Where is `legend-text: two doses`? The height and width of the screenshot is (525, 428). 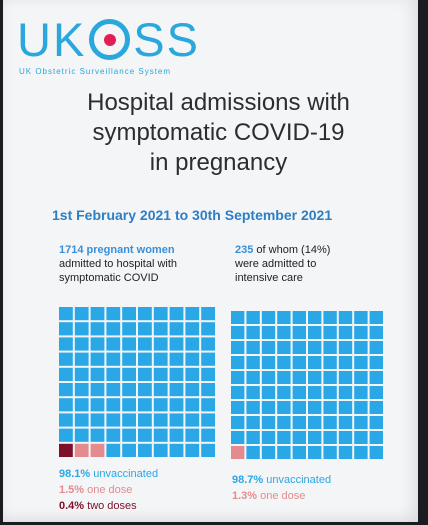 legend-text: two doses is located at coordinates (110, 506).